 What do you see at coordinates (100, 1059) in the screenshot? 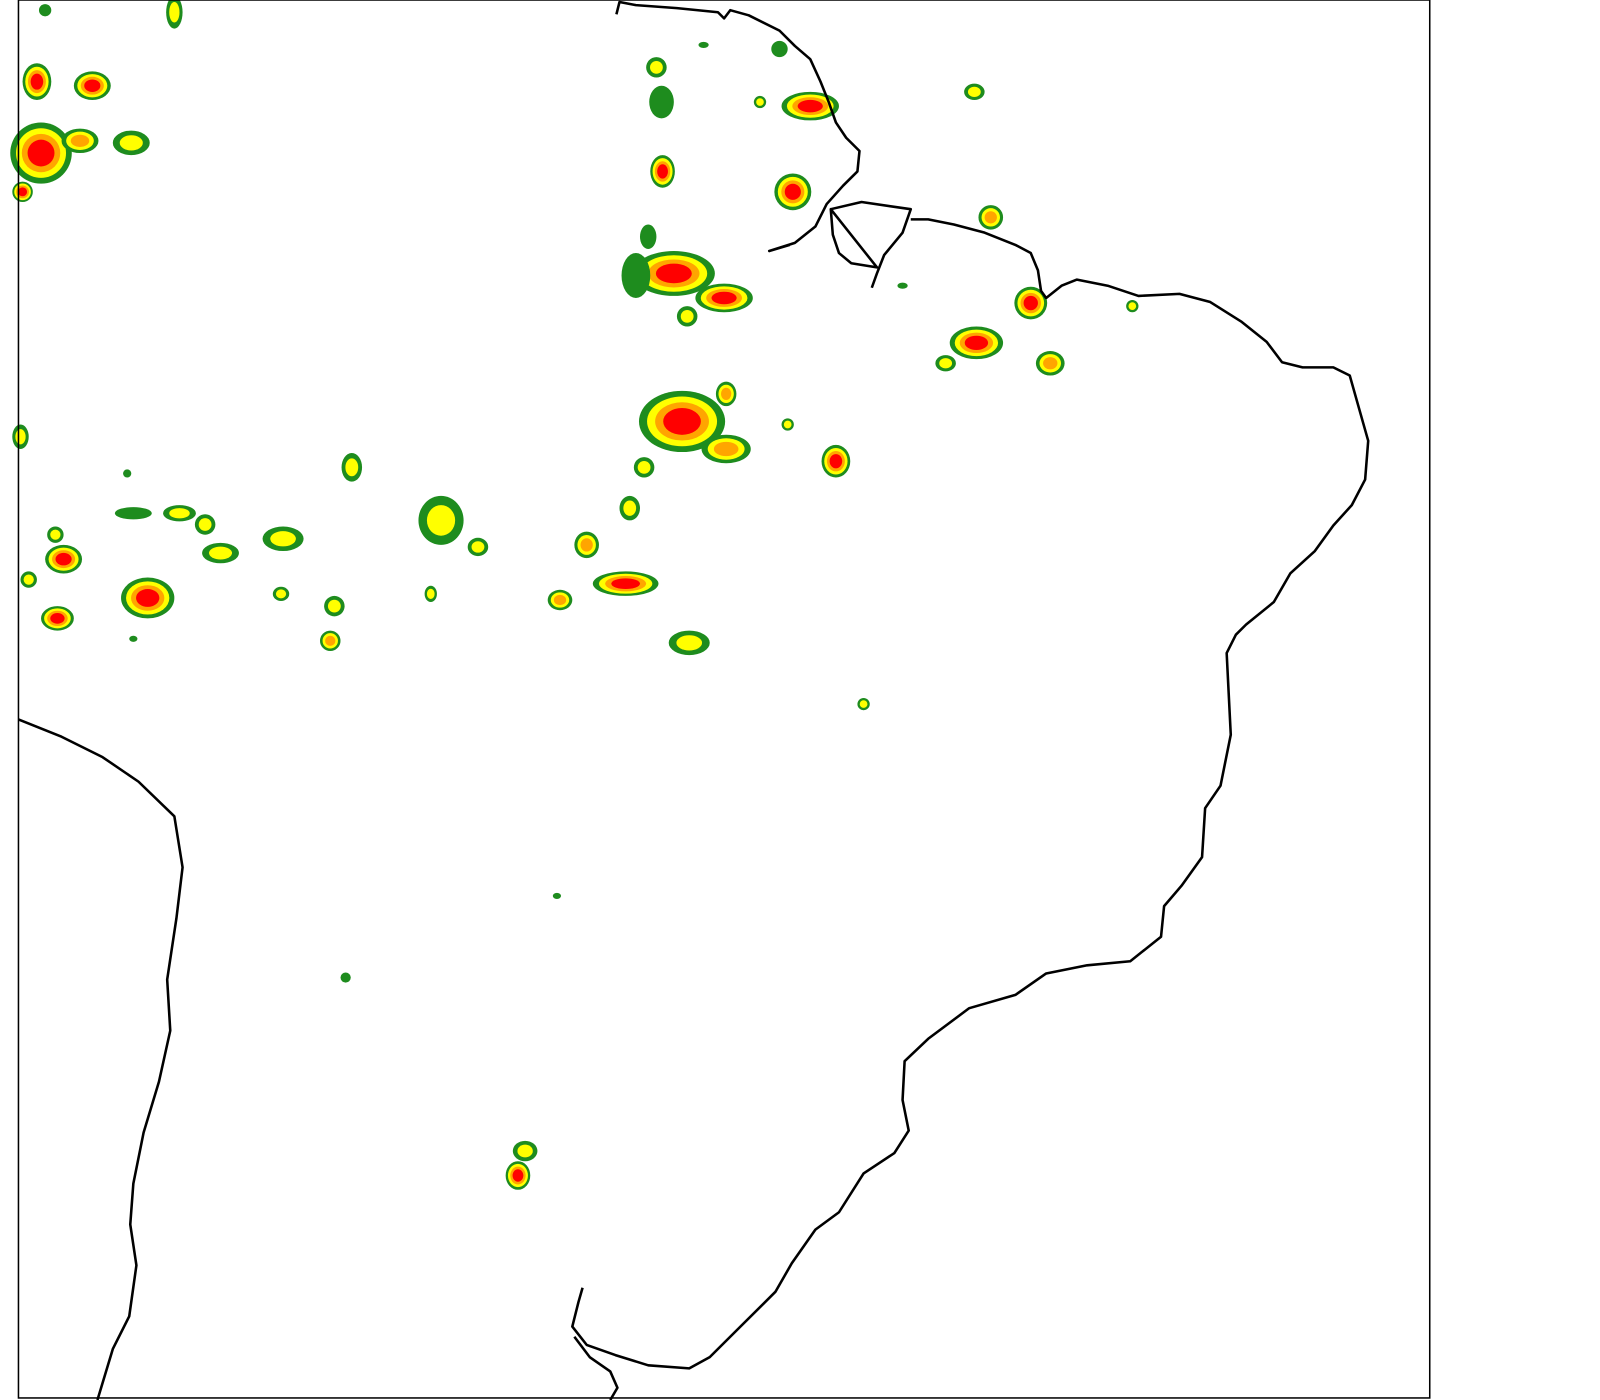
I see `coastline-west` at bounding box center [100, 1059].